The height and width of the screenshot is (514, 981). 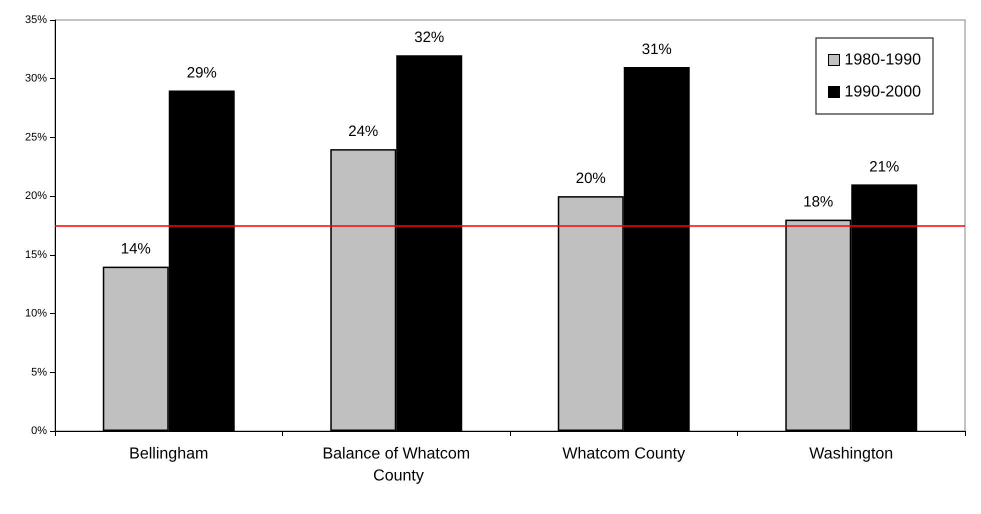 I want to click on data-label: 14%, so click(x=135, y=249).